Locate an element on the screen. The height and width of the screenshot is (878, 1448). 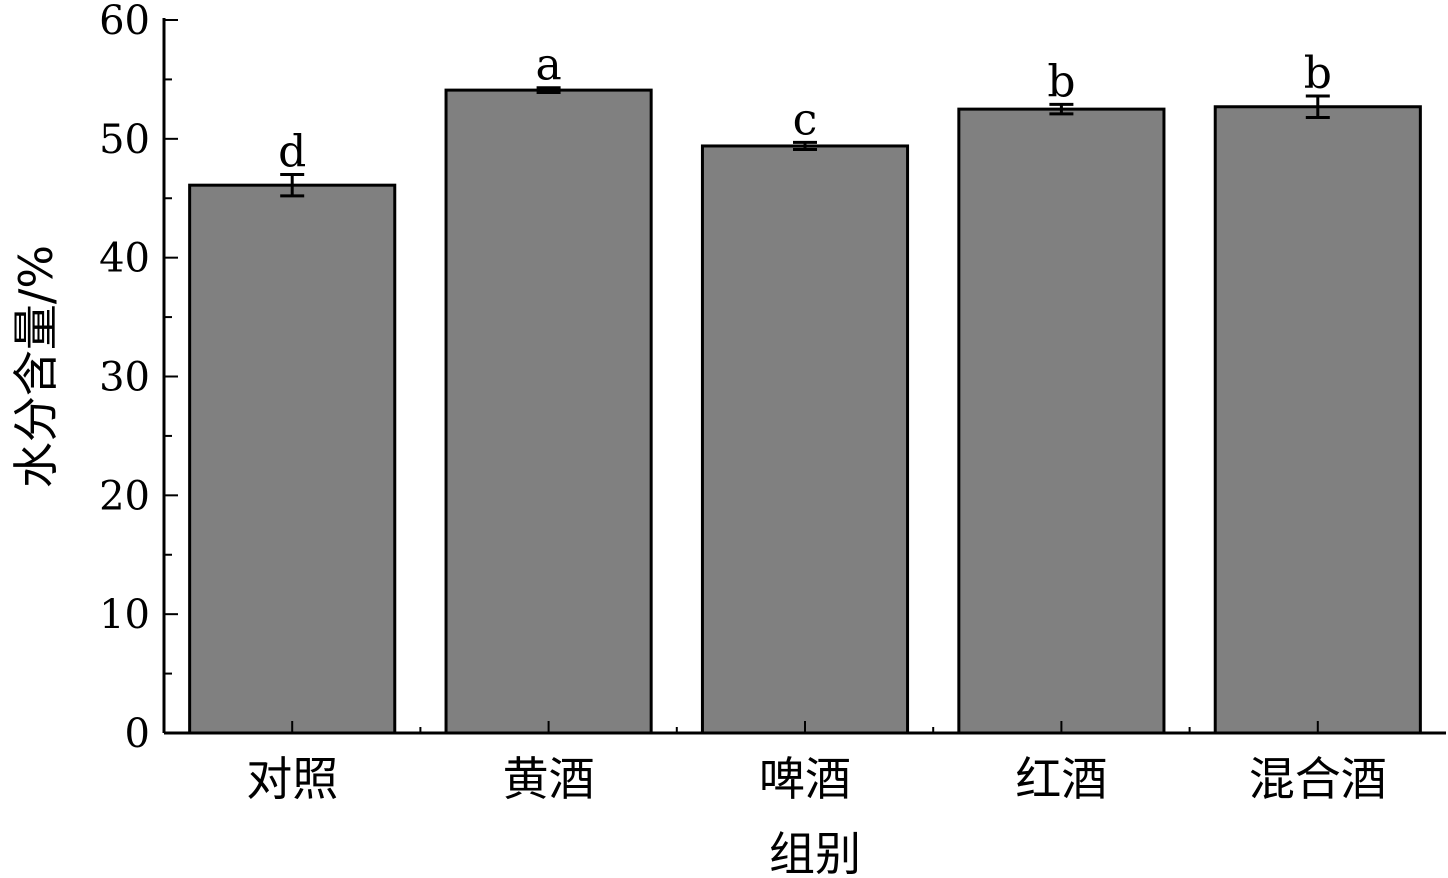
x-tick-label-1: 对照 is located at coordinates (292, 779).